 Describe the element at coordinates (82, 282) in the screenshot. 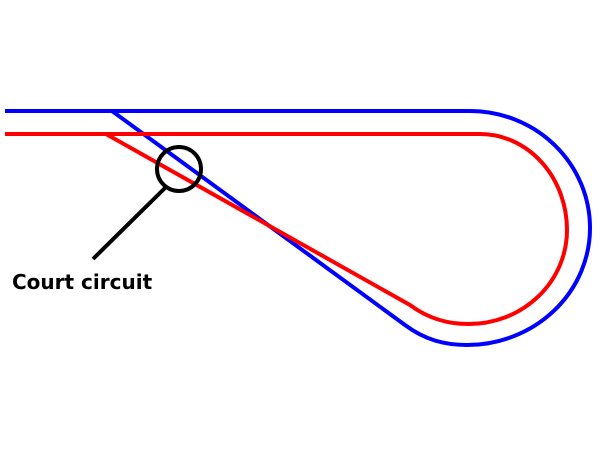

I see `court-circuit-label: Court circuit` at that location.